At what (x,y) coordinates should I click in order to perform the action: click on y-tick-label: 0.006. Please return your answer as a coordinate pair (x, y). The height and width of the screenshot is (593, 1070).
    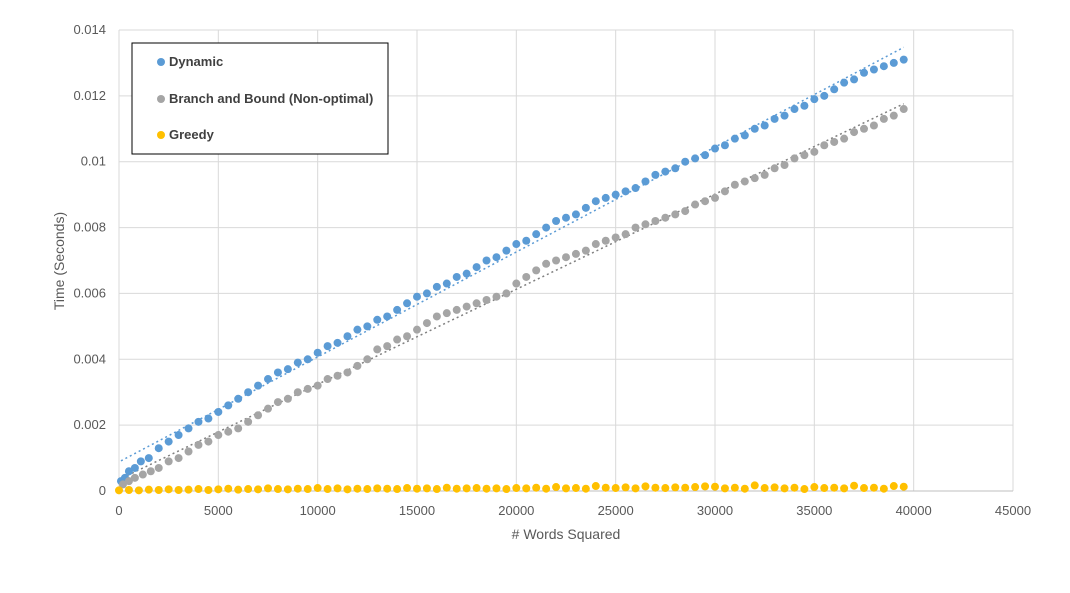
    Looking at the image, I should click on (89, 292).